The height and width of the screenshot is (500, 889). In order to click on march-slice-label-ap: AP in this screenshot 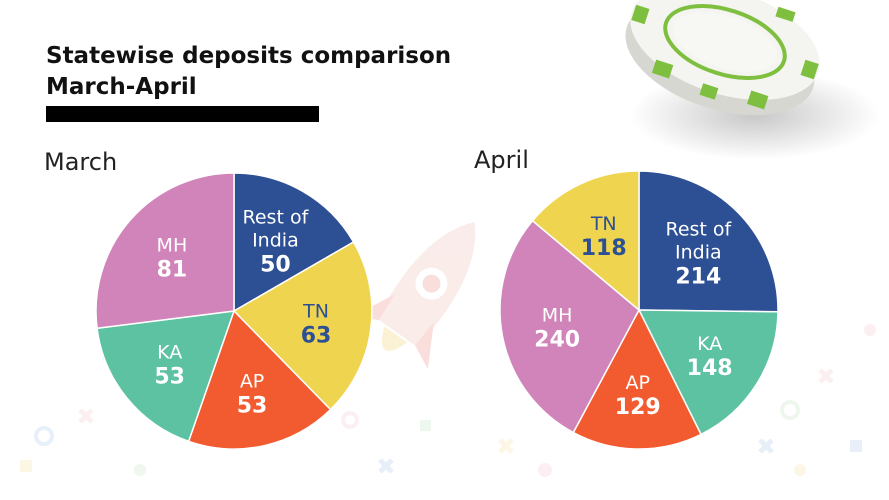, I will do `click(252, 381)`.